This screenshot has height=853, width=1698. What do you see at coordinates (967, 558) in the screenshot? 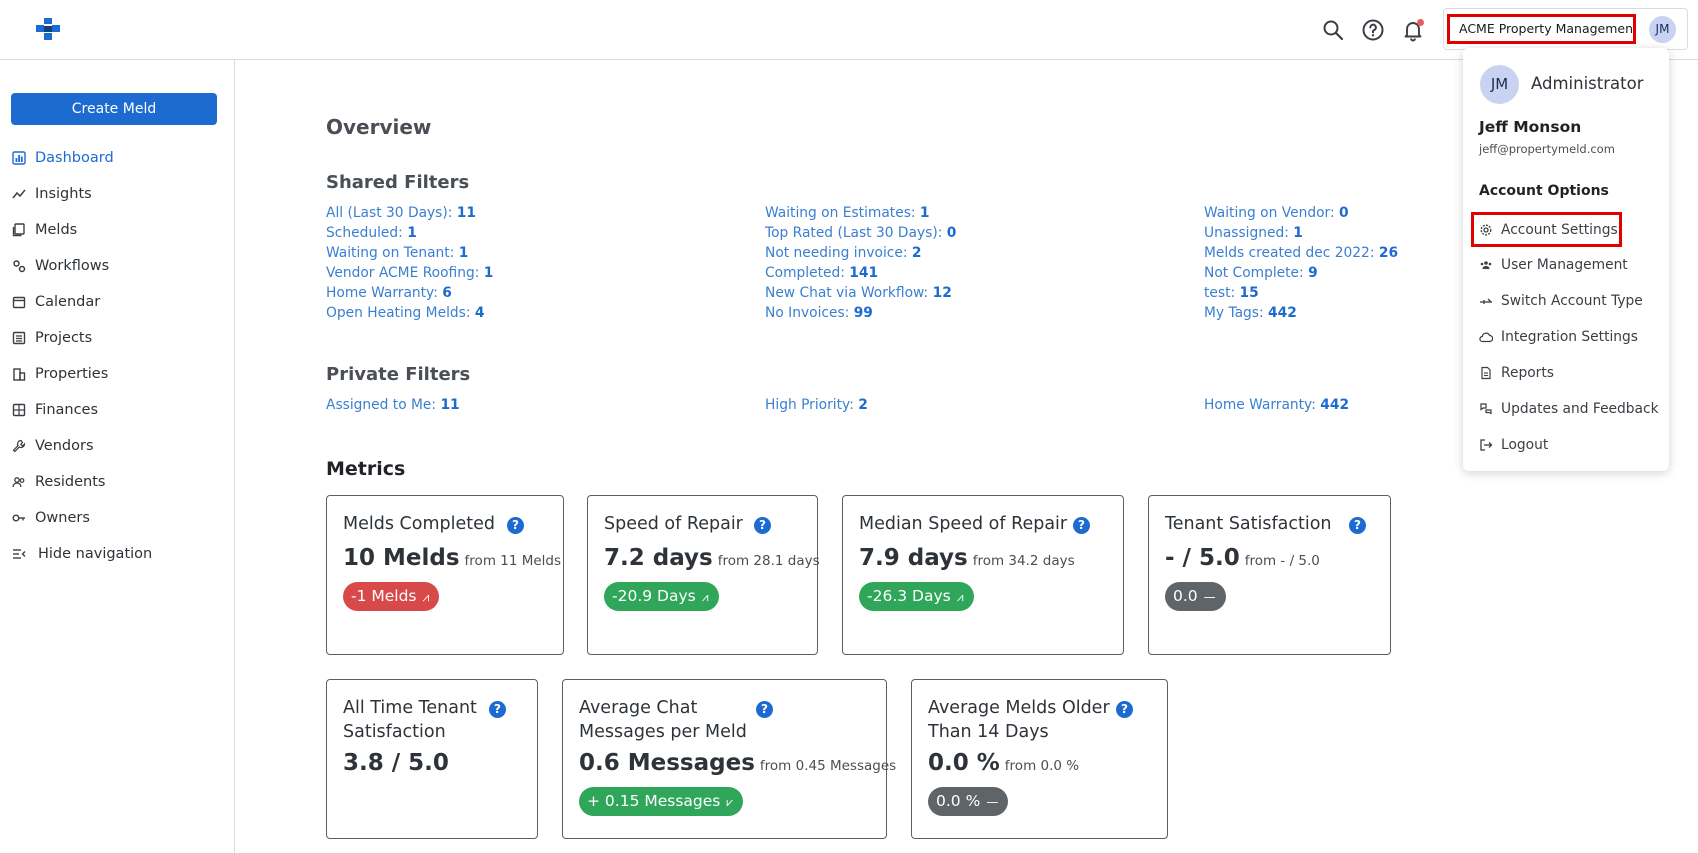
I see `metric-value: 7.9 days from 34.2 days` at bounding box center [967, 558].